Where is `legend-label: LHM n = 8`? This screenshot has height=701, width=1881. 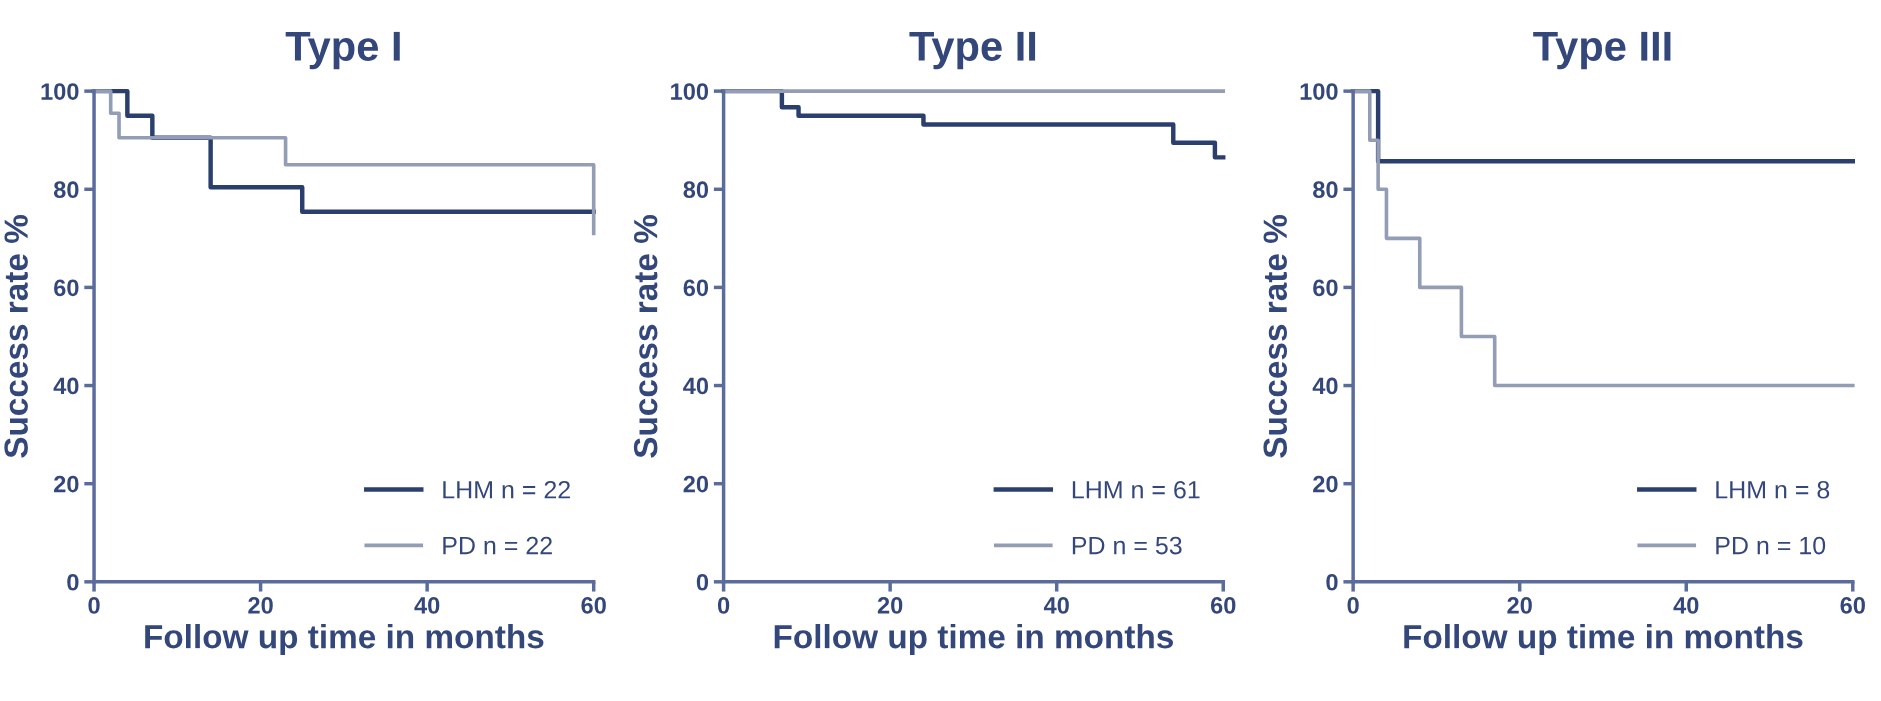 legend-label: LHM n = 8 is located at coordinates (1773, 489).